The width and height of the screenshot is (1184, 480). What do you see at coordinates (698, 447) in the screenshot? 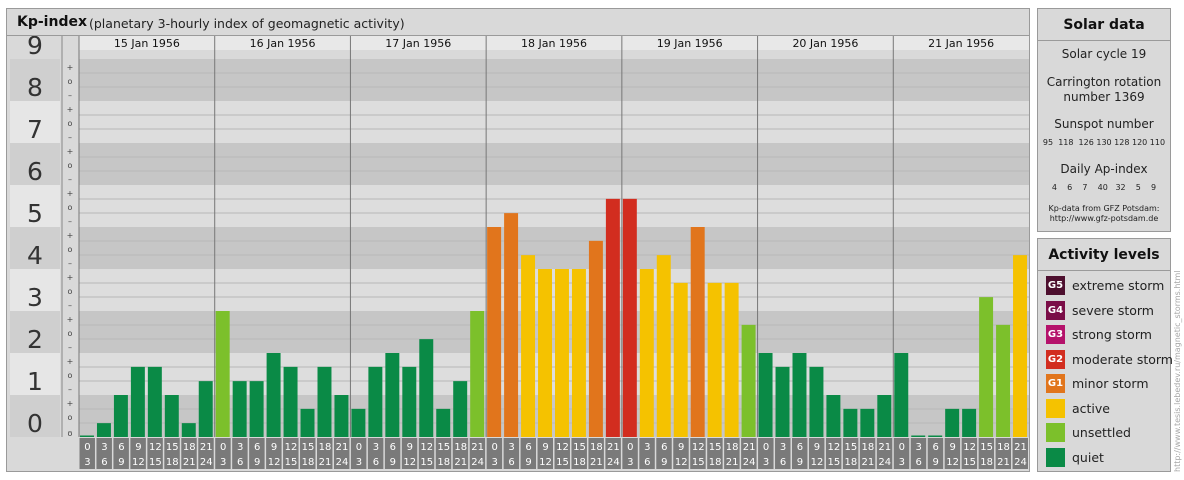
I see `hour-tick-start: 12` at bounding box center [698, 447].